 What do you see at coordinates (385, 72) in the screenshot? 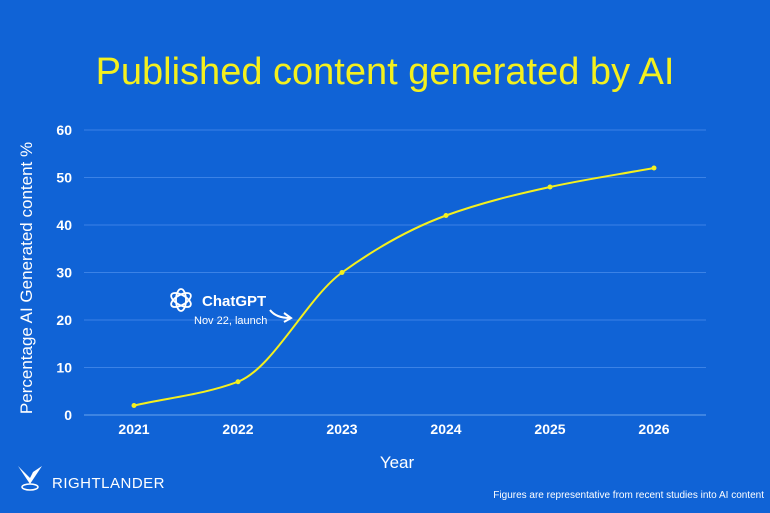
I see `chart-title: Published content generated by AI` at bounding box center [385, 72].